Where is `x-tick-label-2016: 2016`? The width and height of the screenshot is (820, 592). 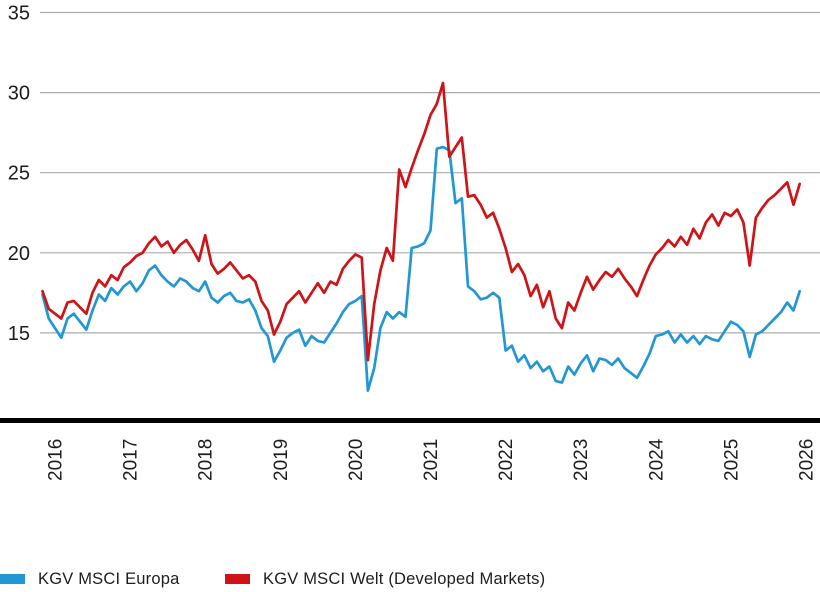
x-tick-label-2016: 2016 is located at coordinates (56, 460).